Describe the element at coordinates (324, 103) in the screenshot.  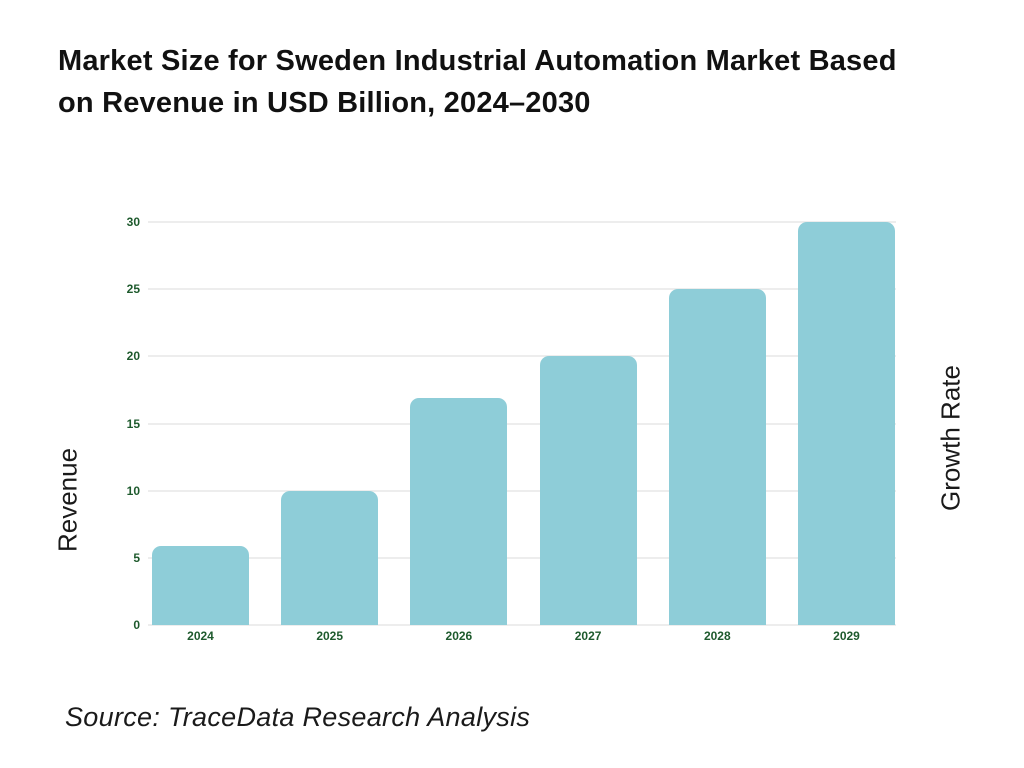
I see `chart-title-line2: on Revenue in USD Billion, 2024–2030` at that location.